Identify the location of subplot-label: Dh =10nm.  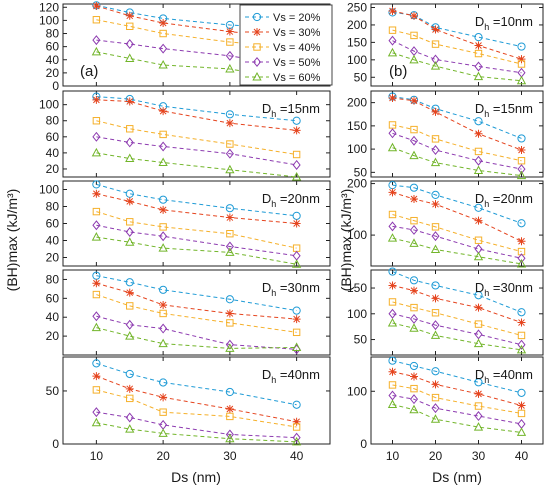
(504, 23).